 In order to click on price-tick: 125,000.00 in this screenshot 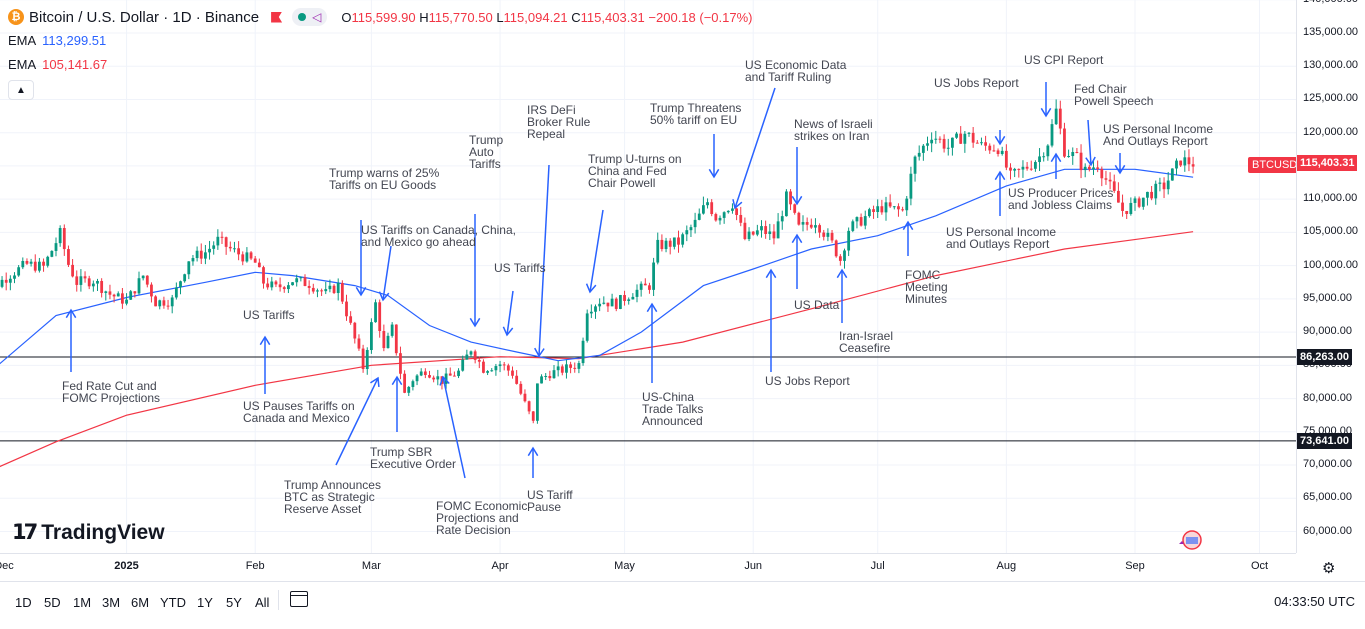, I will do `click(1331, 98)`.